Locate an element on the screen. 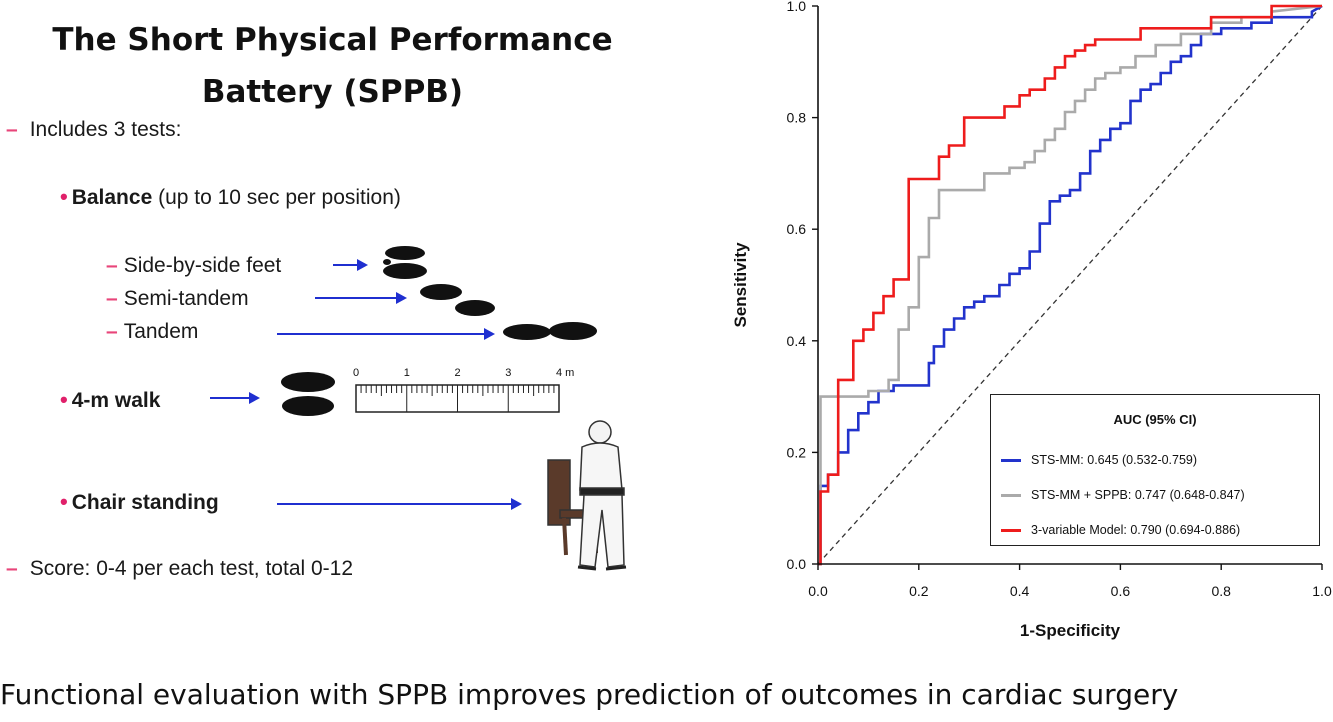 The image size is (1333, 722). slide-title-line2: Battery (SPPB) is located at coordinates (332, 92).